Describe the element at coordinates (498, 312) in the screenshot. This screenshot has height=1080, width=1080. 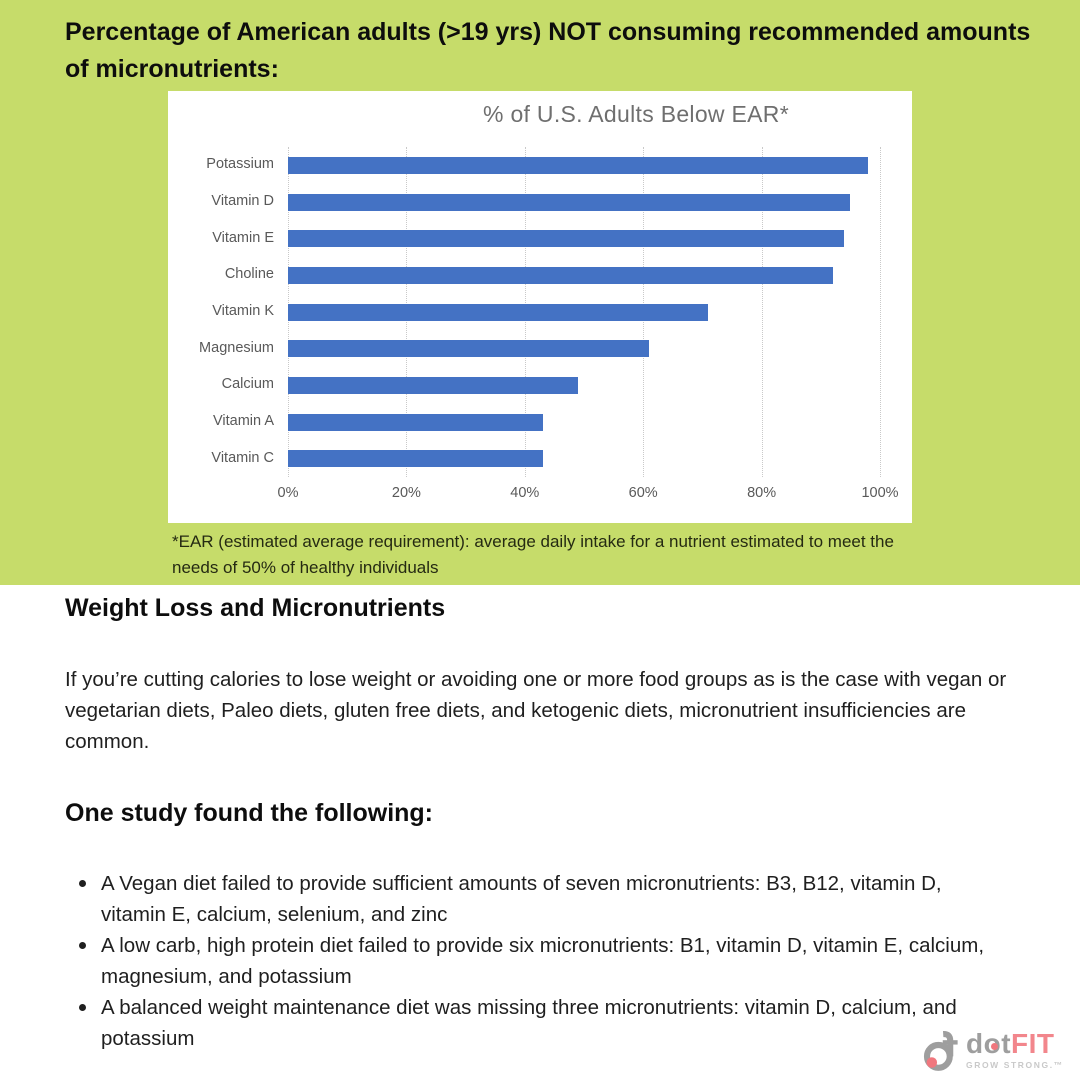
I see `bar-vitamin-k` at that location.